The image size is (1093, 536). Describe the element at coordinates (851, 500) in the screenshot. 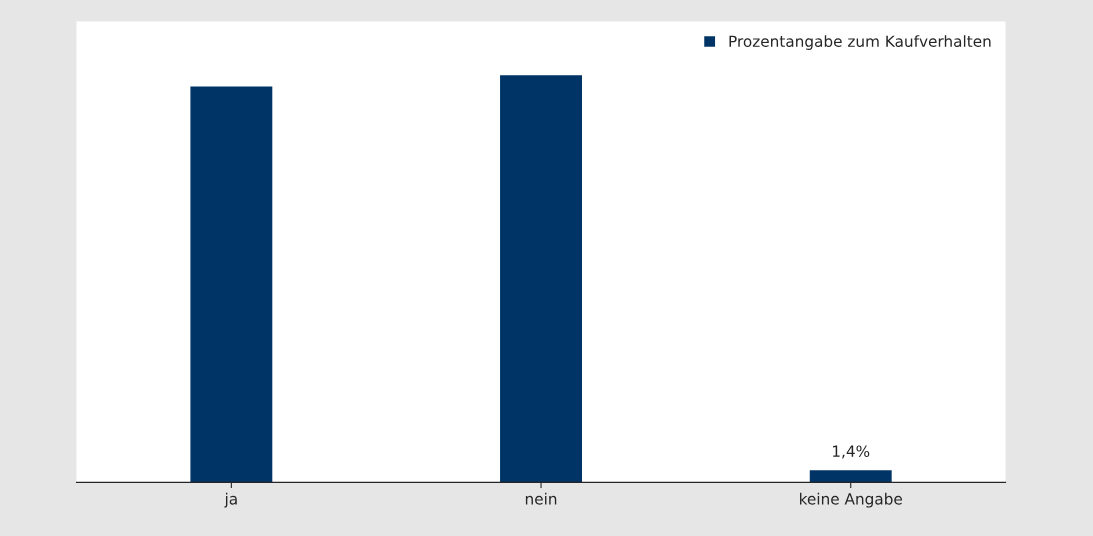

I see `x-tick-label: keine Angabe` at that location.